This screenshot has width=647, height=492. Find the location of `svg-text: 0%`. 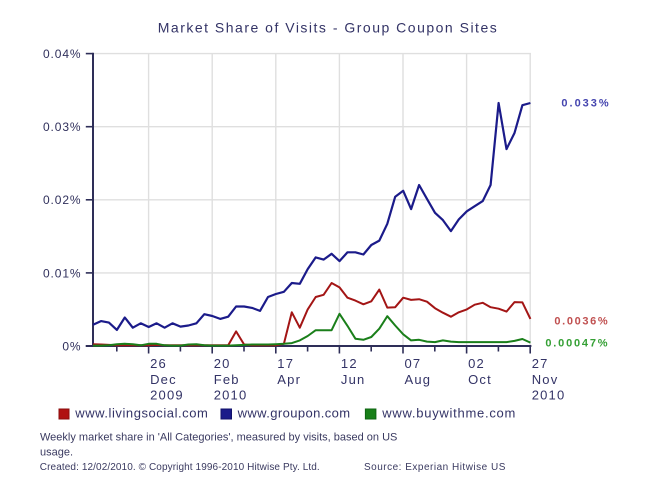

svg-text: 0% is located at coordinates (71, 346).